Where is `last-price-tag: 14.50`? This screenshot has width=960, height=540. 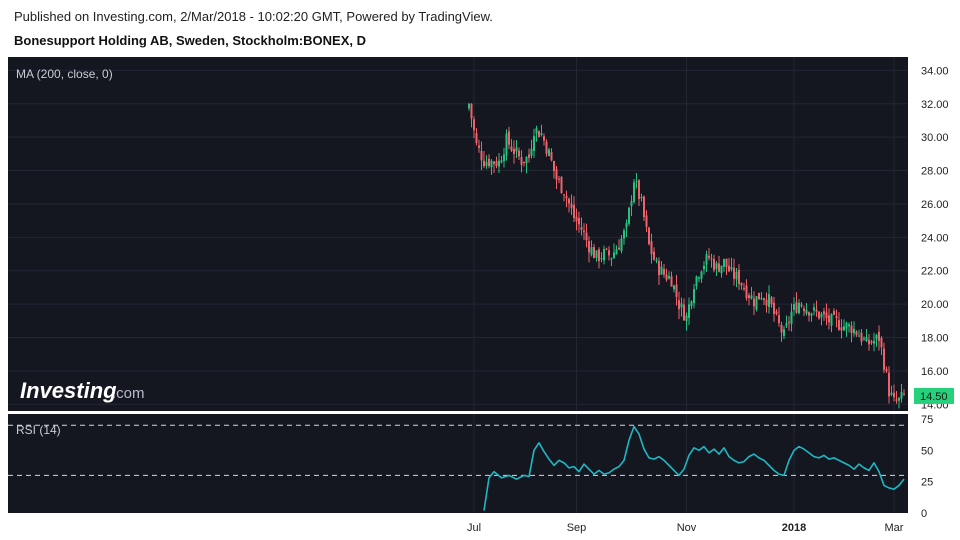 last-price-tag: 14.50 is located at coordinates (934, 395).